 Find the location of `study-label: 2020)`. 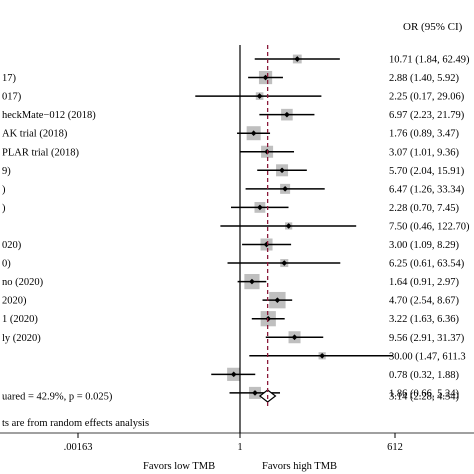

study-label: 2020) is located at coordinates (14, 301).